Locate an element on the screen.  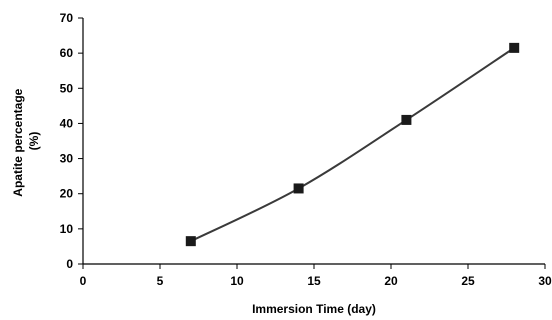
x-tick-label: 5 is located at coordinates (160, 281).